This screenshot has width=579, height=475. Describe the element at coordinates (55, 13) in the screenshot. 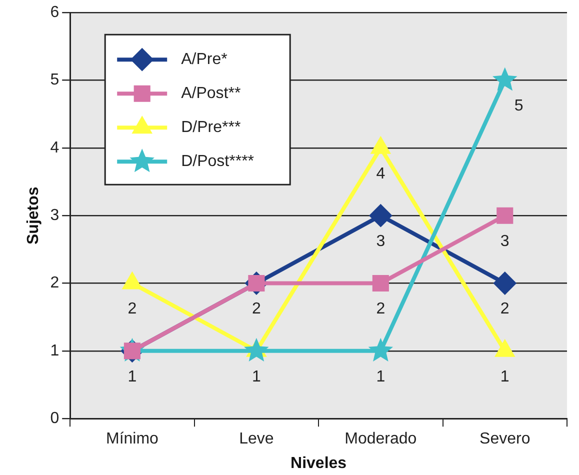

I see `y-tick-label: 6` at that location.